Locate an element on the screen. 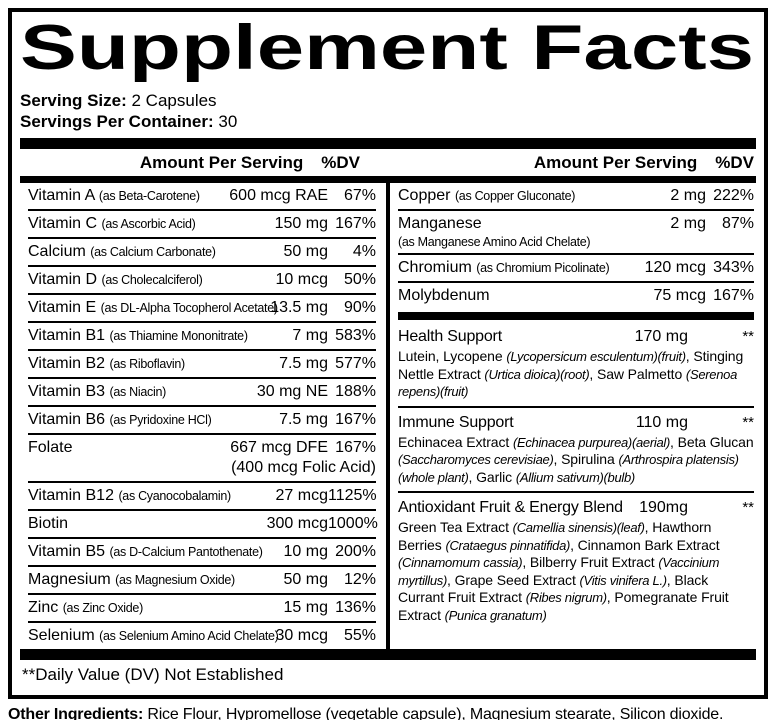 The width and height of the screenshot is (776, 720). nutrient-form: (as Ascorbic Acid) is located at coordinates (148, 224).